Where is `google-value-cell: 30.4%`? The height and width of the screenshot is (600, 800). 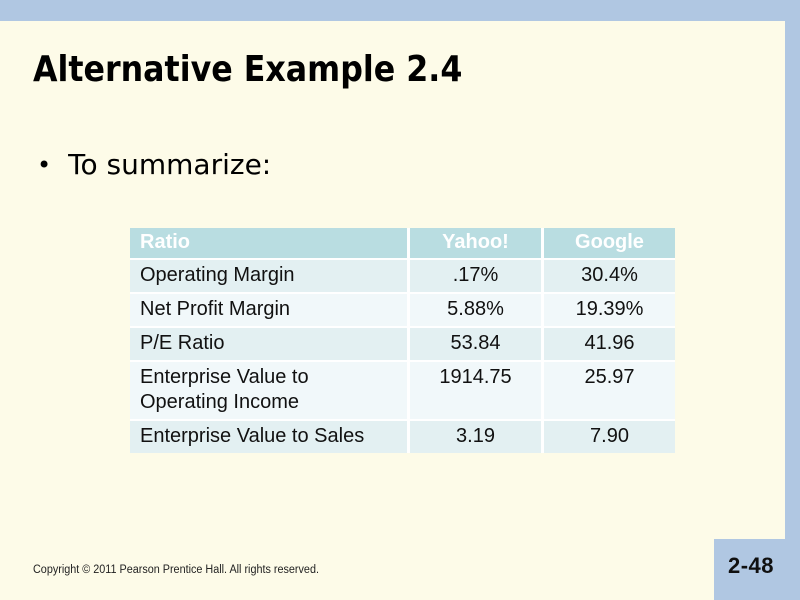
google-value-cell: 30.4% is located at coordinates (608, 276).